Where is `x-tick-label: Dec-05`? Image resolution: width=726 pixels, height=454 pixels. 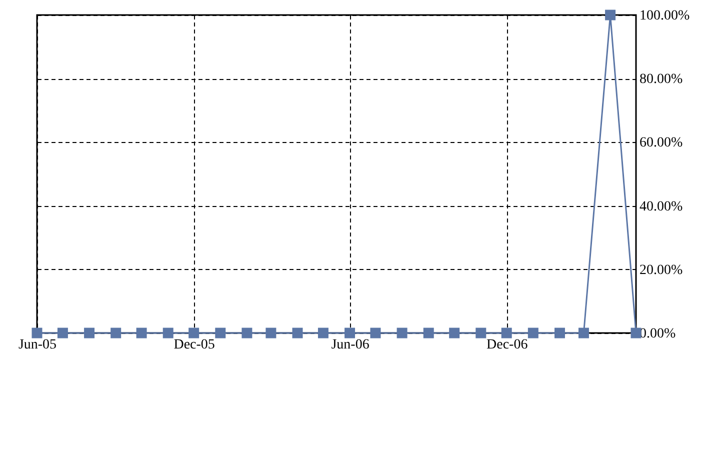
x-tick-label: Dec-05 is located at coordinates (194, 345).